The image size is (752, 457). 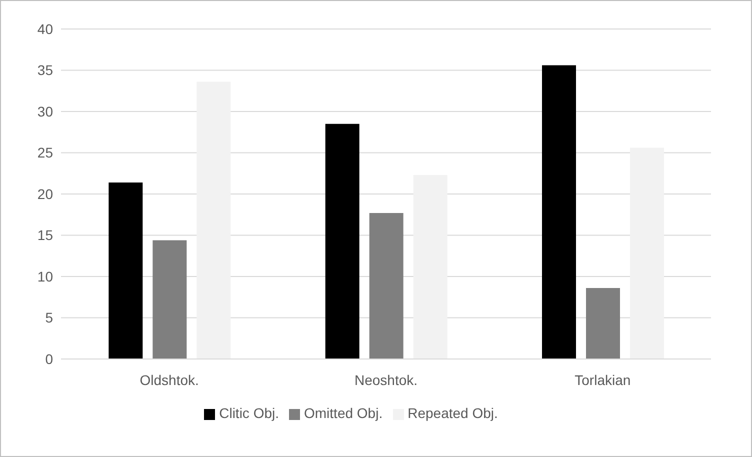 I want to click on y-tick-label: 5, so click(x=49, y=318).